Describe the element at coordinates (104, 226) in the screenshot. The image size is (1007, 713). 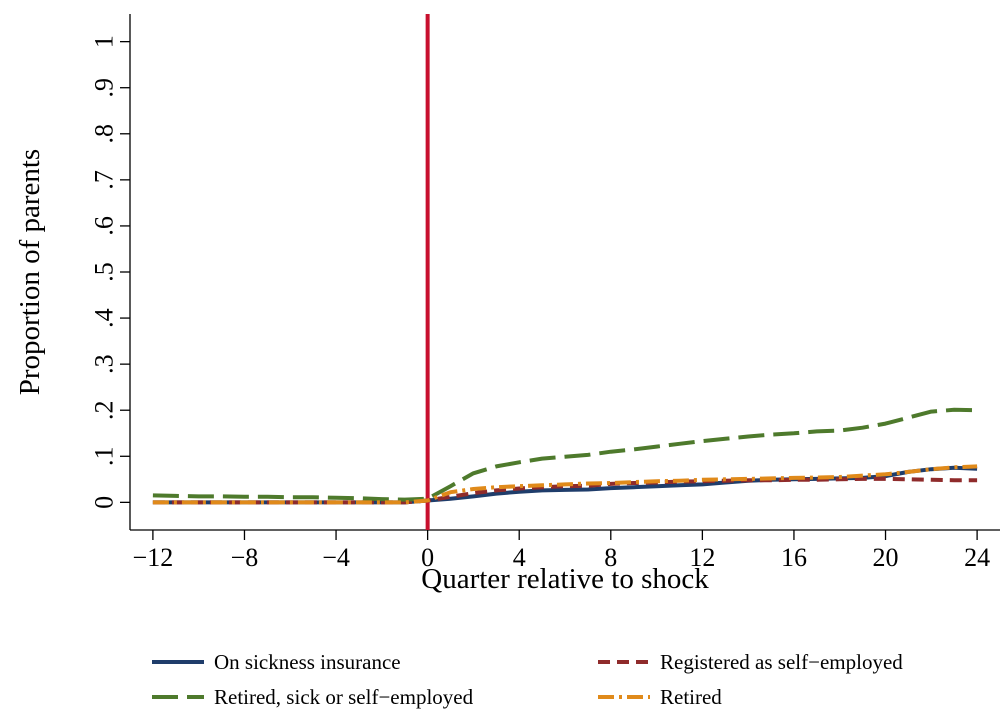
I see `y-tick-label: .6` at that location.